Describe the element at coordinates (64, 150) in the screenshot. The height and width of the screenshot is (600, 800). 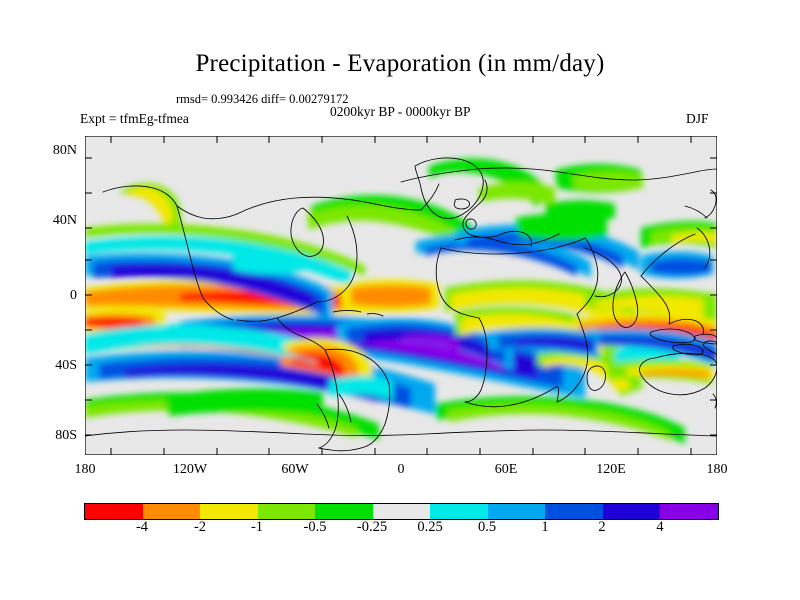
I see `y-tick-label: 80N` at that location.